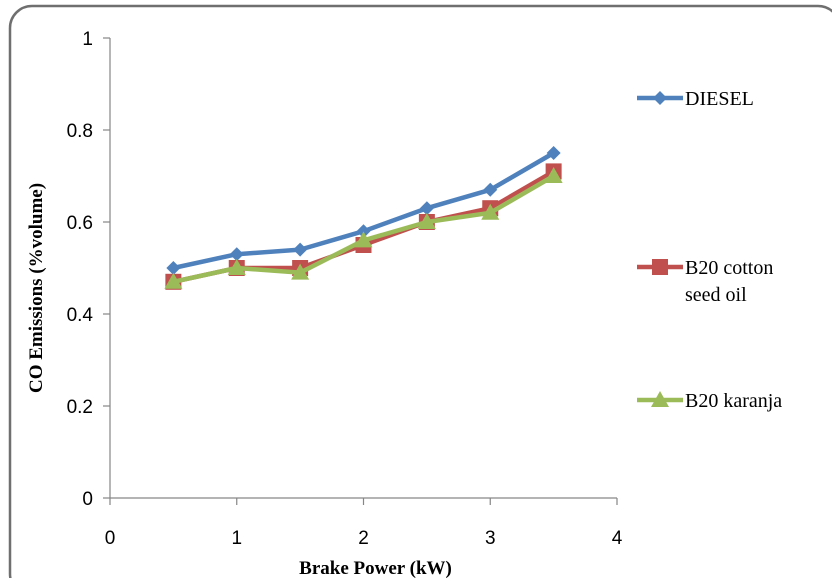 The image size is (832, 578). I want to click on y-tick-label: 0, so click(87, 499).